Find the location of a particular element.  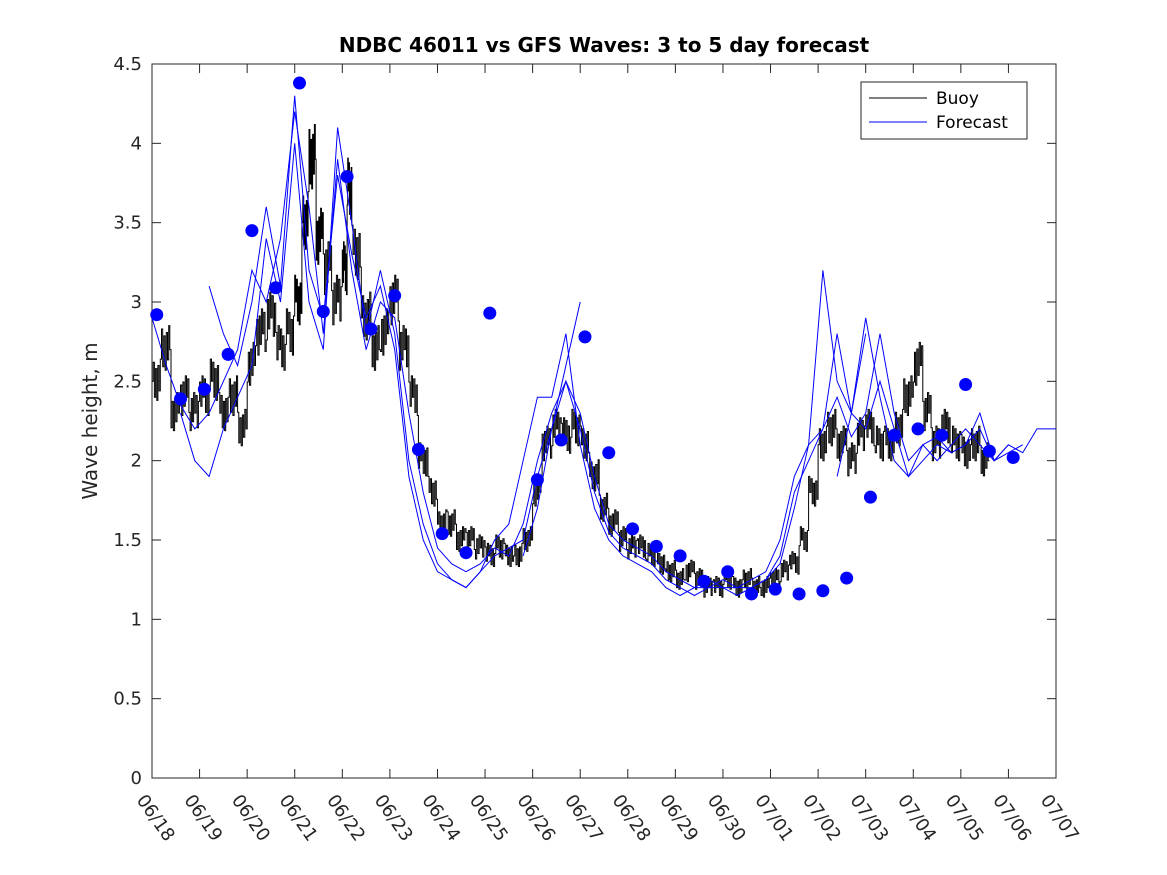

y-tick-label: 1.5 is located at coordinates (127, 540).